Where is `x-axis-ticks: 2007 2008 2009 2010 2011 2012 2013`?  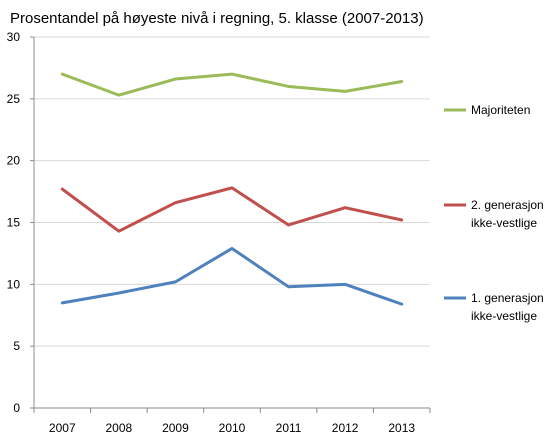
x-axis-ticks: 2007 2008 2009 2010 2011 2012 2013 is located at coordinates (232, 428).